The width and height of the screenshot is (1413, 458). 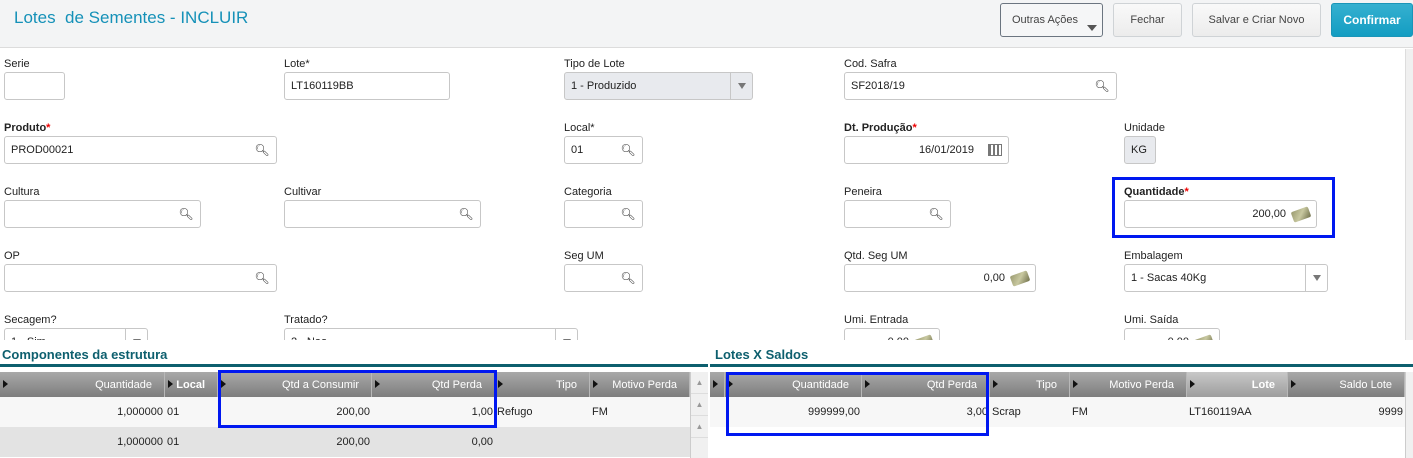 I want to click on required-mark: *, so click(x=592, y=128).